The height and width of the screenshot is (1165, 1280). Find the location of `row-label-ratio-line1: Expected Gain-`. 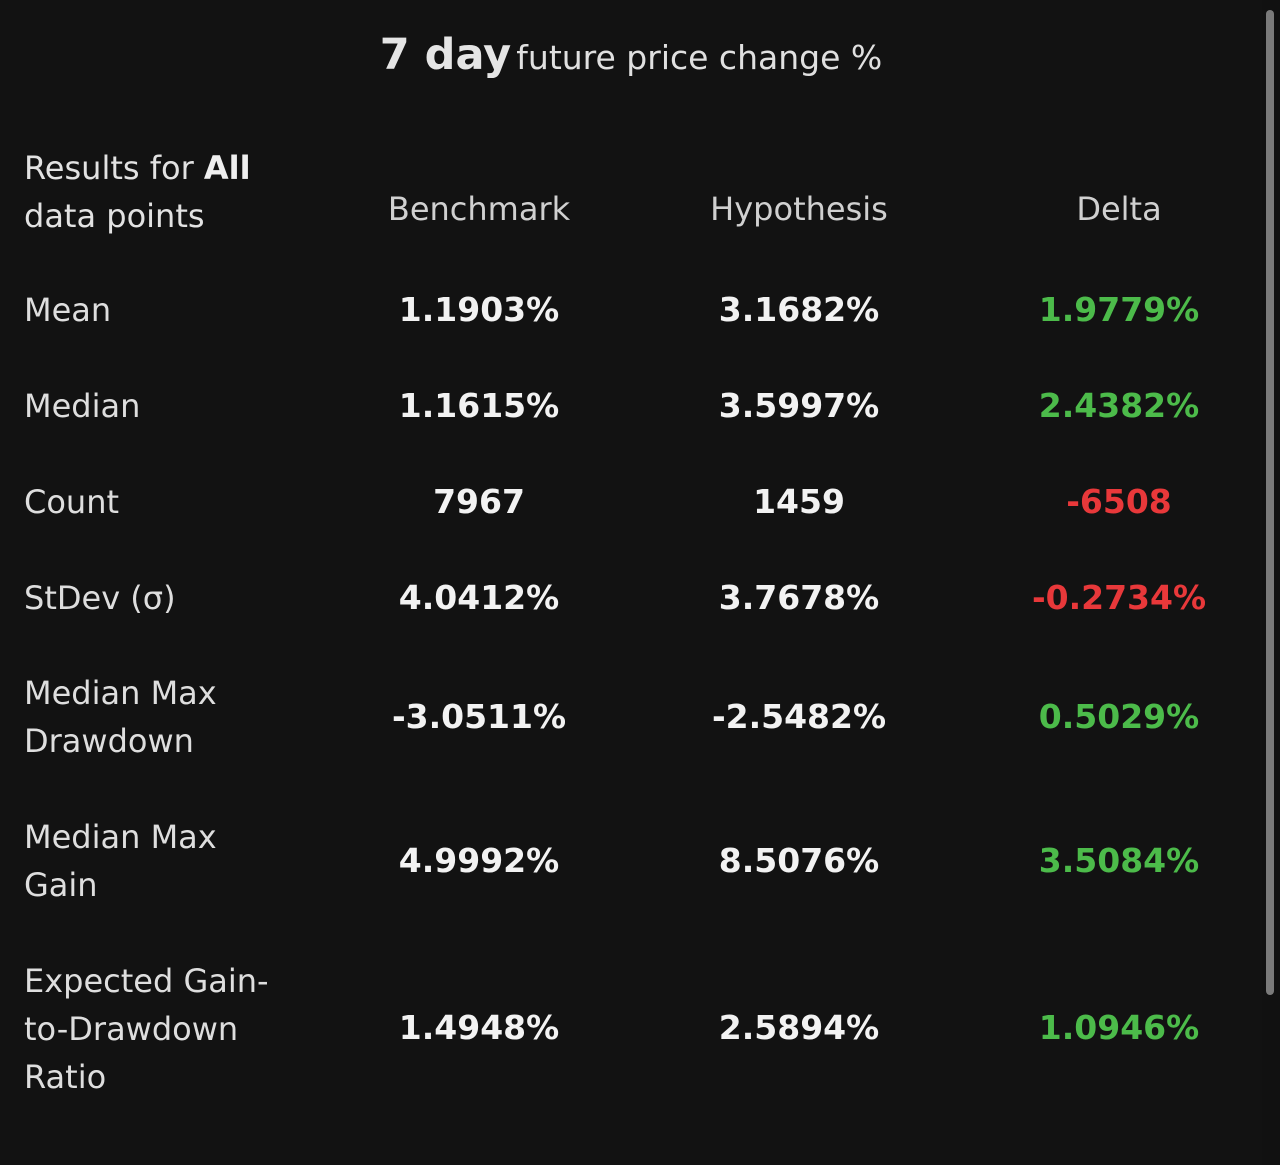

row-label-ratio-line1: Expected Gain- is located at coordinates (146, 981).